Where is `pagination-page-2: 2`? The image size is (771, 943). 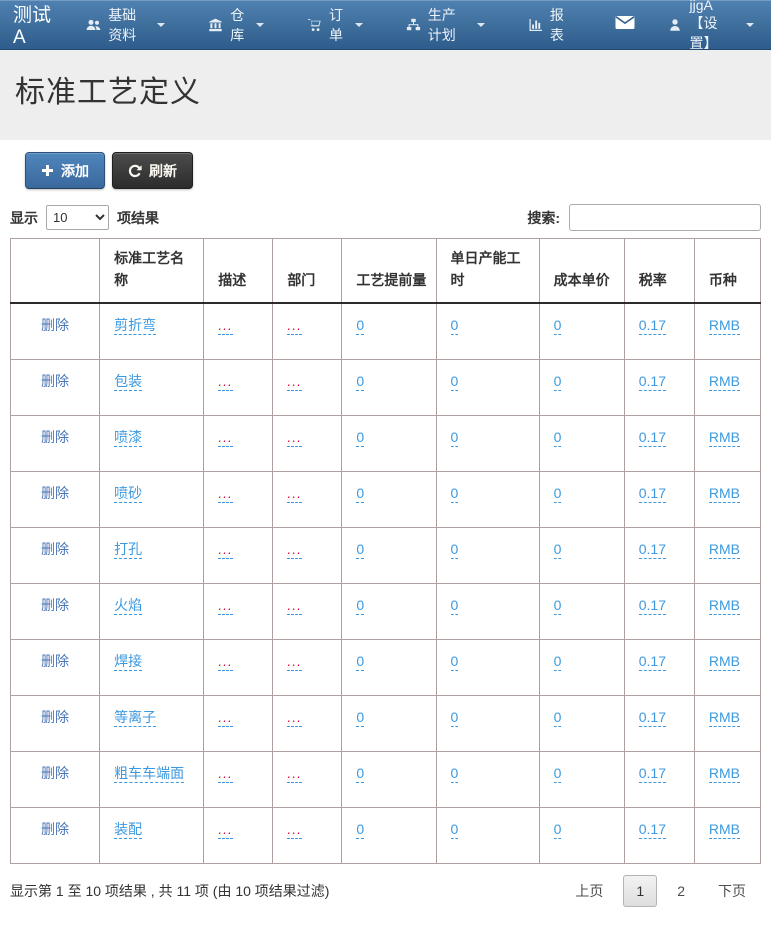 pagination-page-2: 2 is located at coordinates (681, 890).